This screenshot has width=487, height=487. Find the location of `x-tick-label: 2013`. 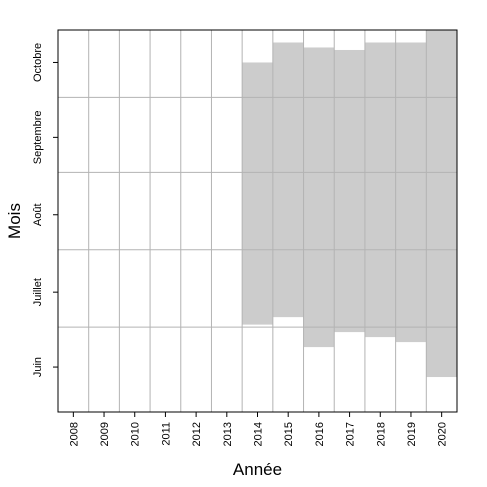

x-tick-label: 2013 is located at coordinates (228, 434).